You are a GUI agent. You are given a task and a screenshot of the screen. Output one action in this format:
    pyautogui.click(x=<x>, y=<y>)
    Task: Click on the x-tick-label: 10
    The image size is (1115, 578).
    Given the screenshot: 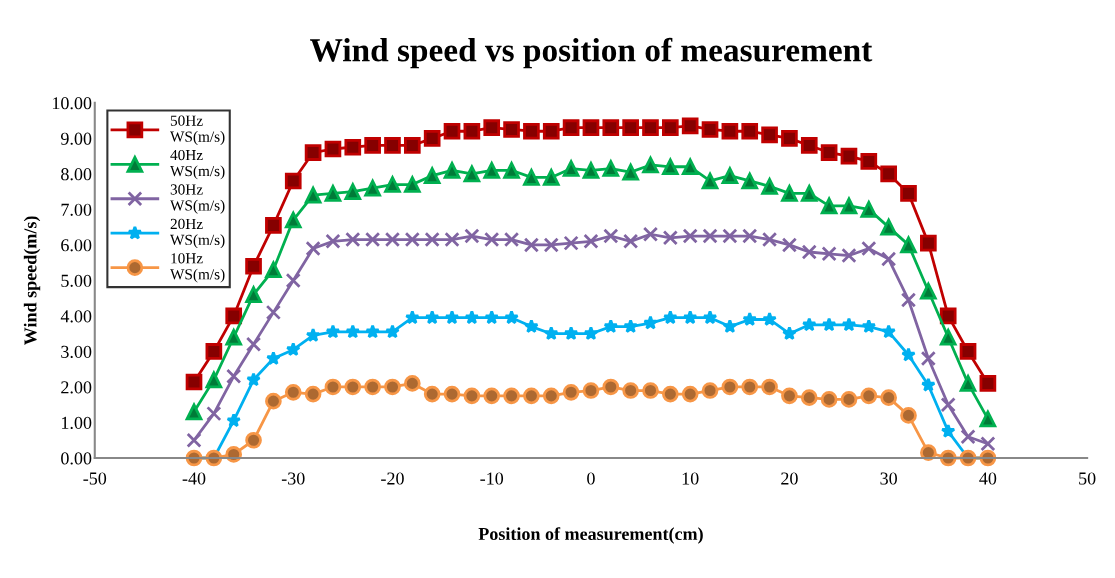 What is the action you would take?
    pyautogui.click(x=690, y=478)
    